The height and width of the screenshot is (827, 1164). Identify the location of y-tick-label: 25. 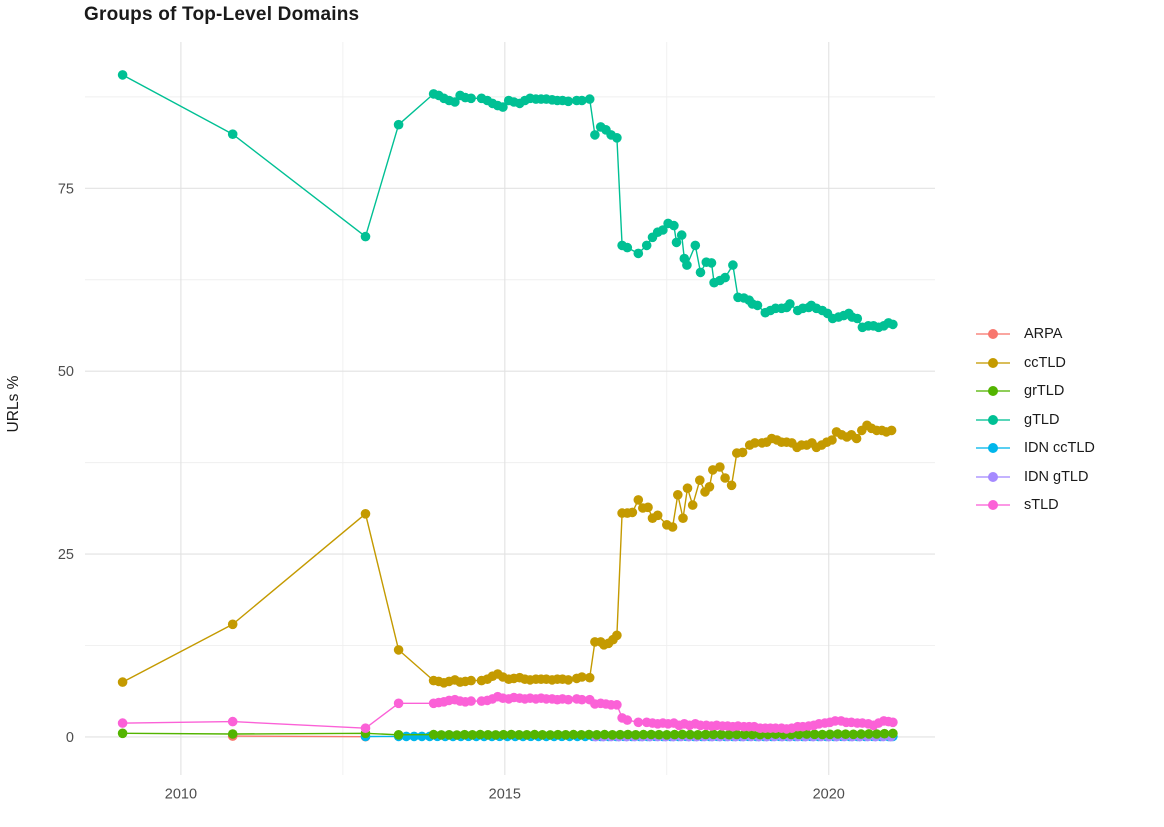
(66, 555).